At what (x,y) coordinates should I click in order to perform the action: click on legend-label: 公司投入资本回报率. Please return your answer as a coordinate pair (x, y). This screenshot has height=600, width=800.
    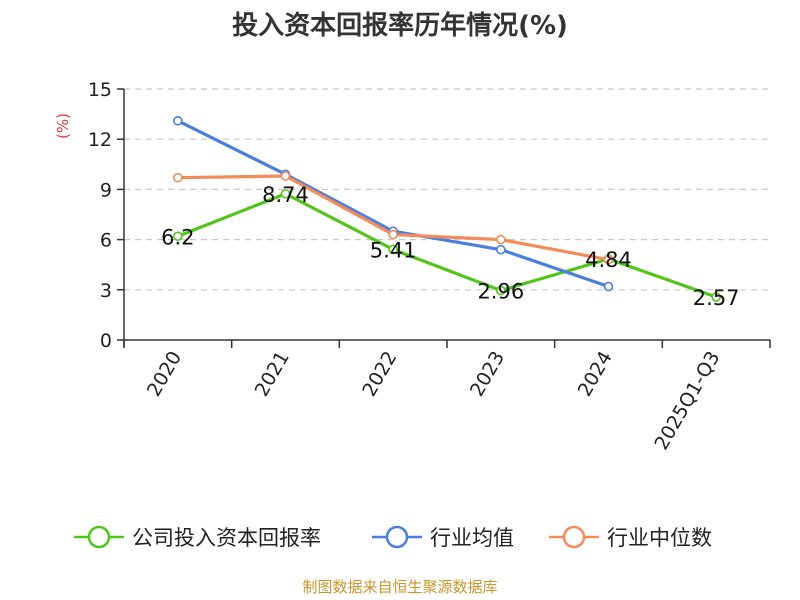
    Looking at the image, I should click on (226, 538).